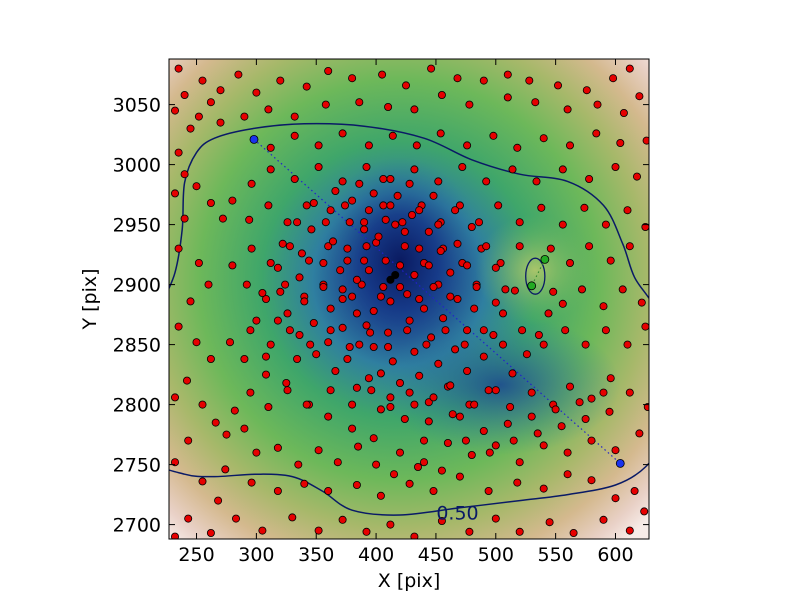  What do you see at coordinates (137, 226) in the screenshot?
I see `y-tick-label-5: 2950` at bounding box center [137, 226].